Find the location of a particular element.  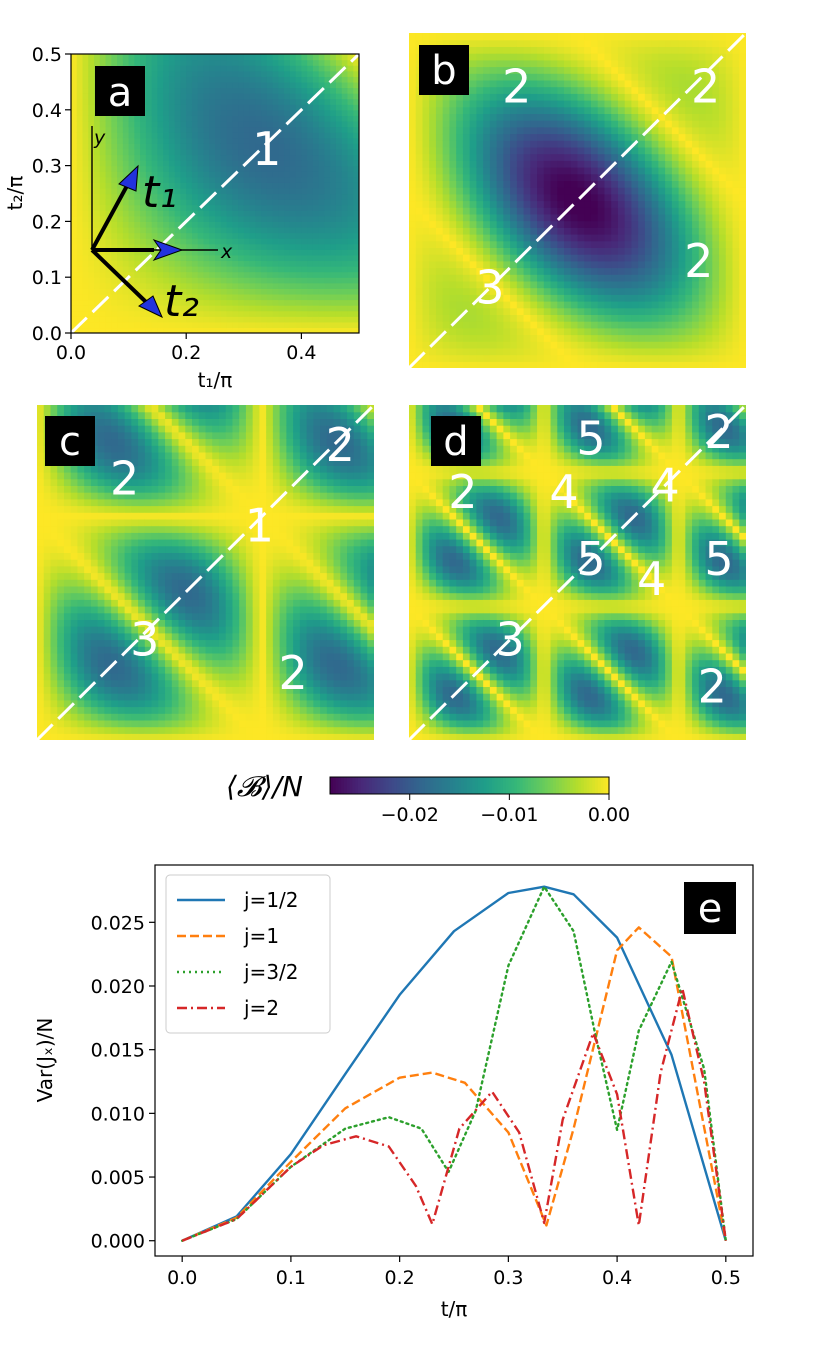

t2-vector-label: t₂ is located at coordinates (181, 301).